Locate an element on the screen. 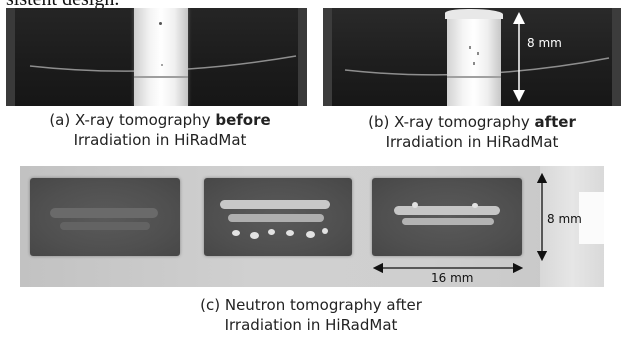 Image resolution: width=622 pixels, height=338 pixels. caption-c-line2: Irradiation in HiRadMat is located at coordinates (311, 325).